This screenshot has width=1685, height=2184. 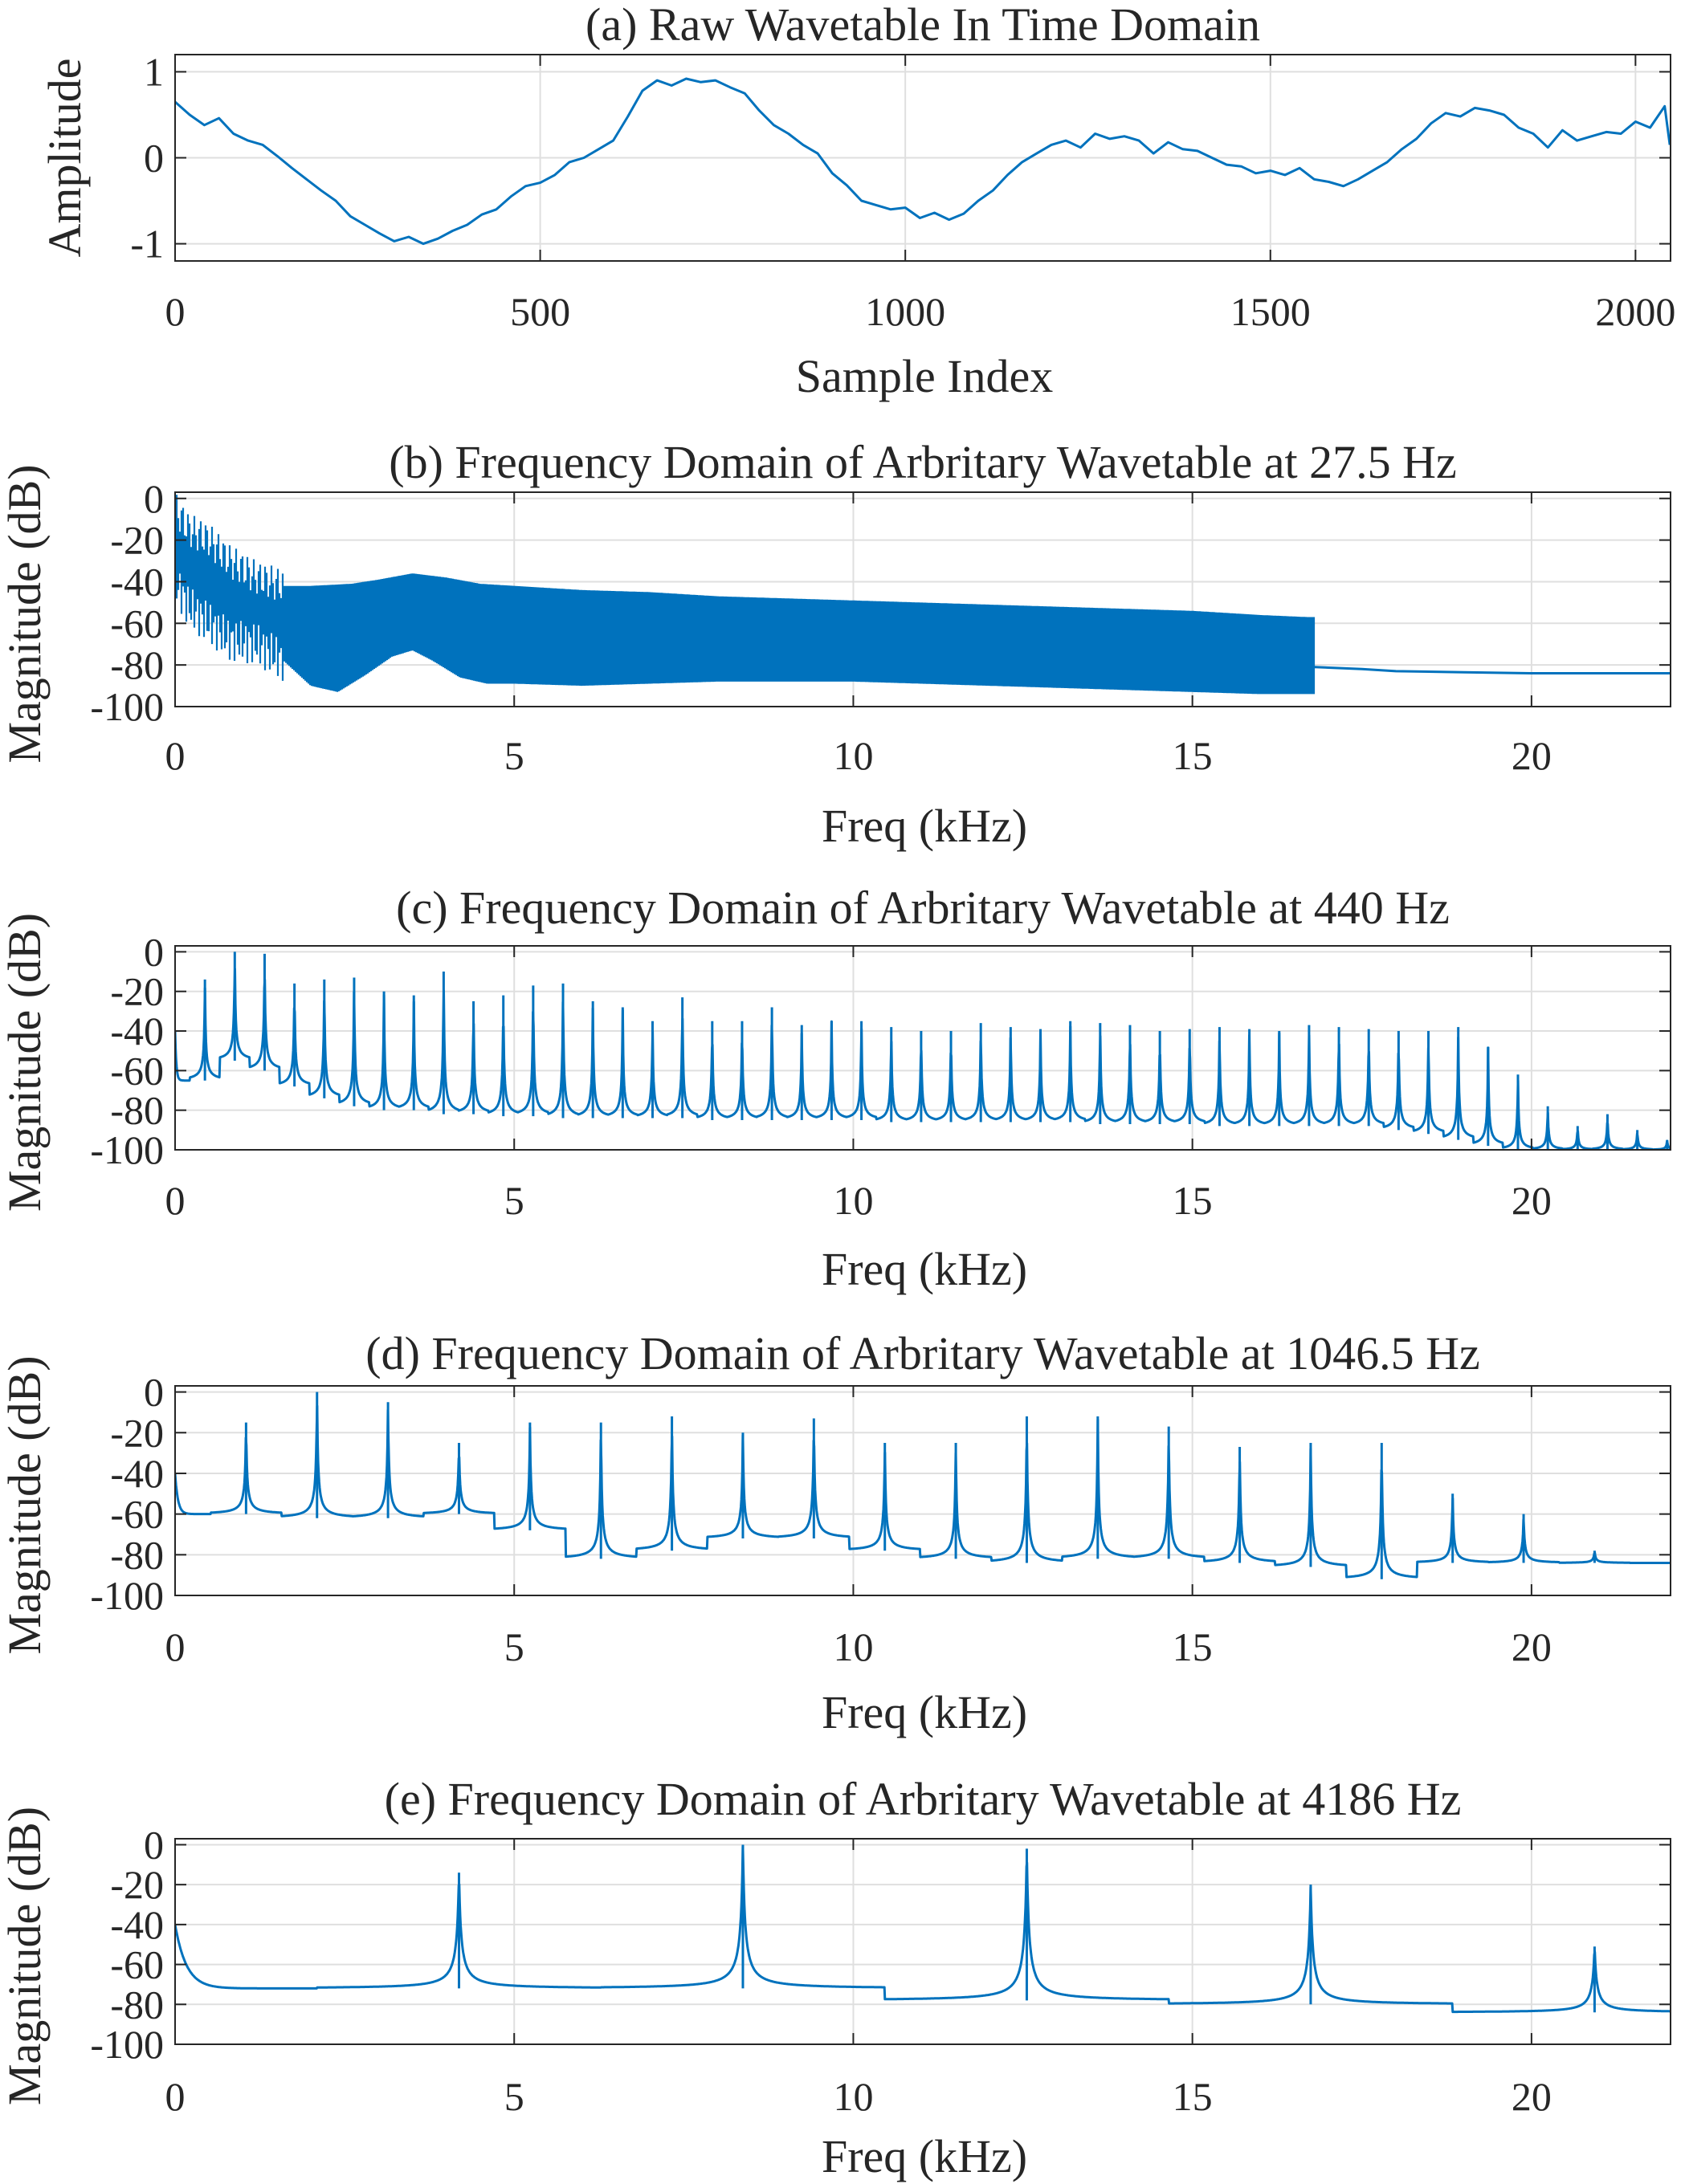 I want to click on x-tick-label: 1000, so click(x=905, y=311).